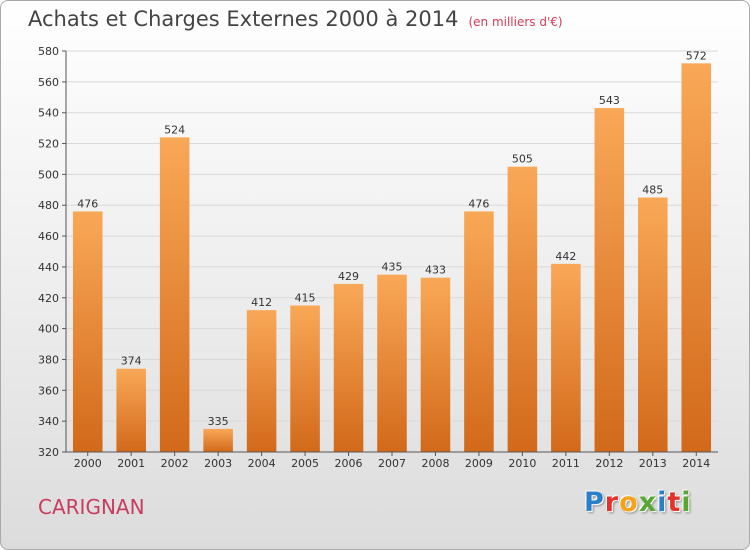 The height and width of the screenshot is (550, 750). Describe the element at coordinates (305, 297) in the screenshot. I see `data-label-2005: 415` at that location.